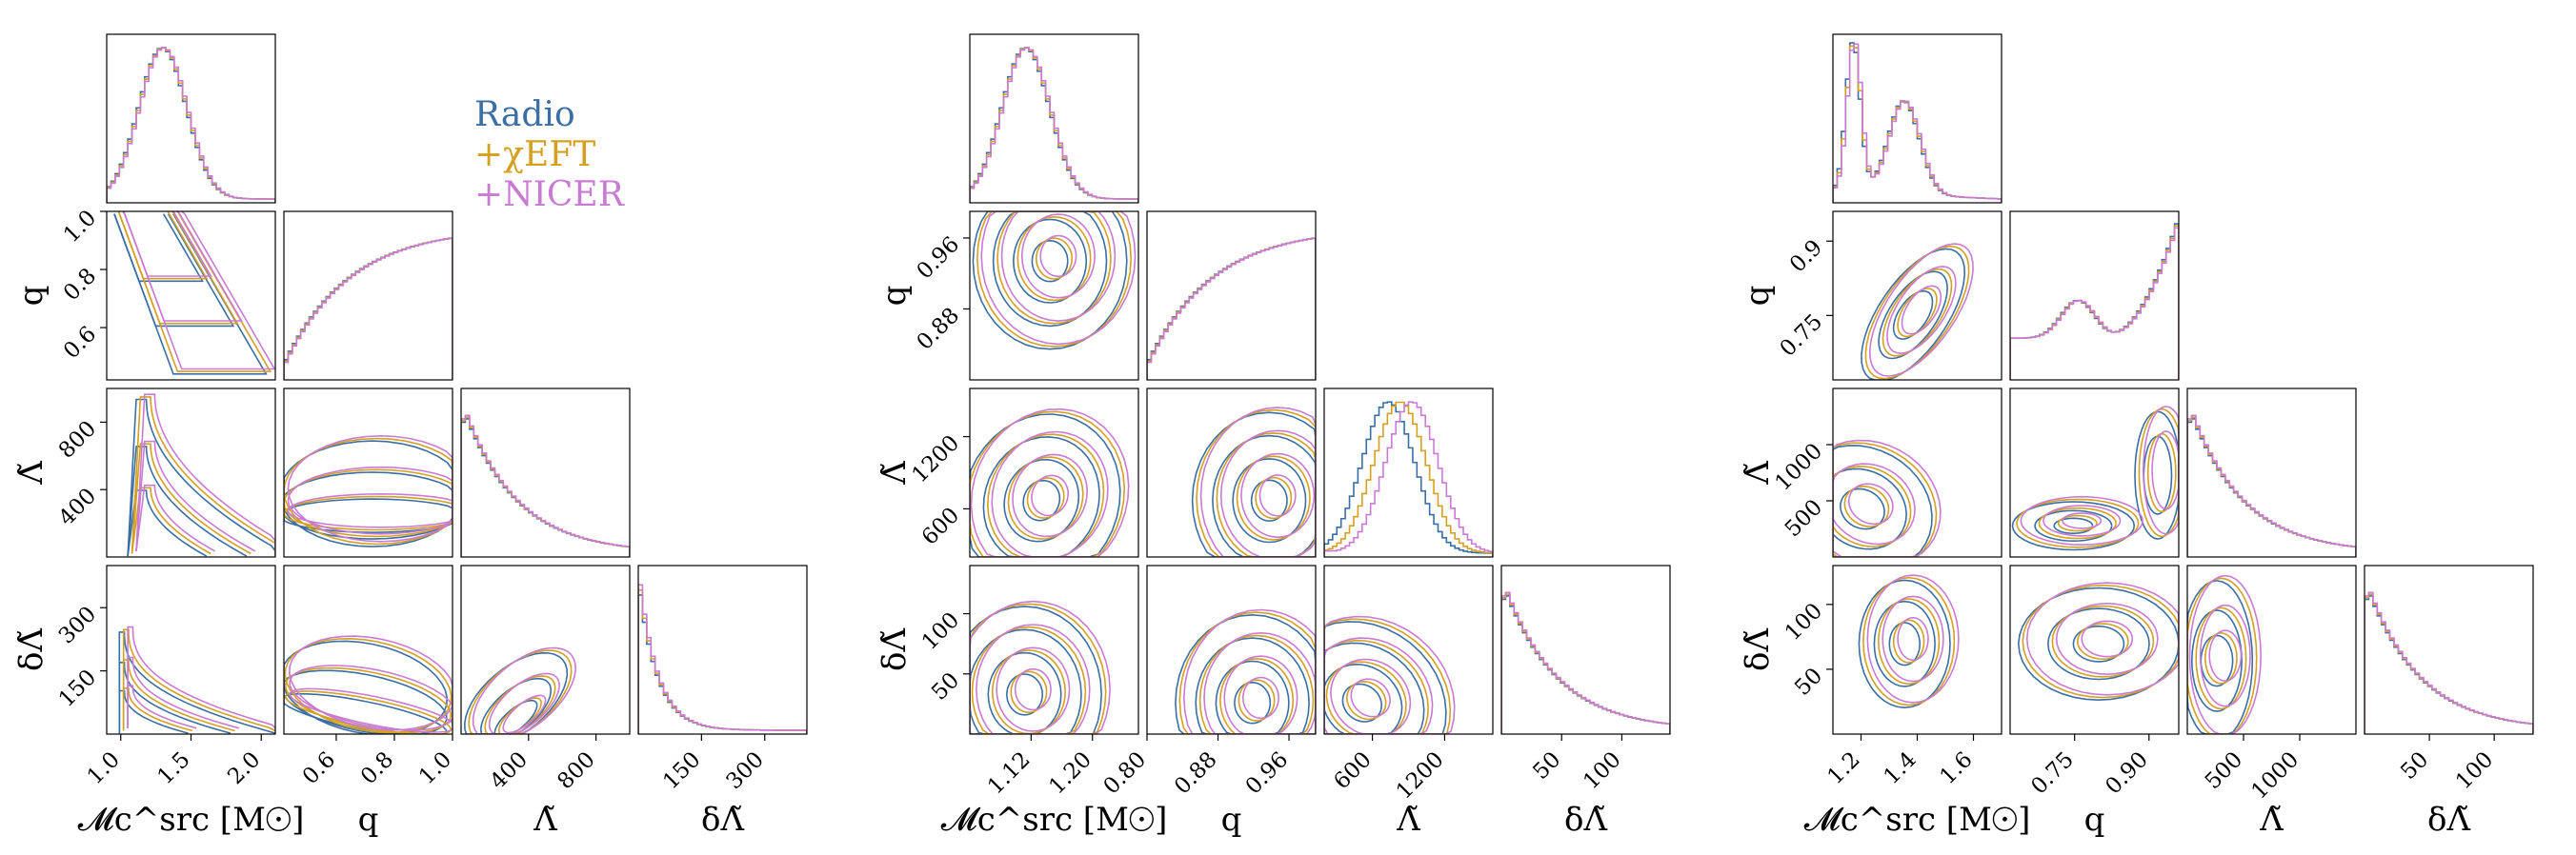  Describe the element at coordinates (173, 768) in the screenshot. I see `x-tick-label: 1.5` at that location.